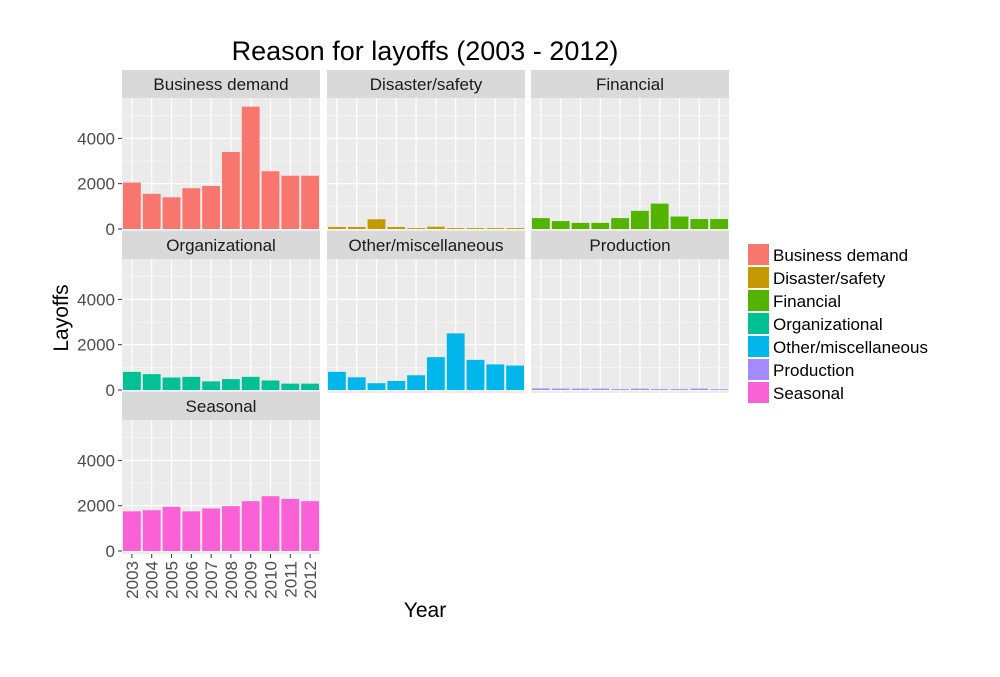 The width and height of the screenshot is (1000, 677). Describe the element at coordinates (310, 386) in the screenshot. I see `bar-organizational-2012` at that location.